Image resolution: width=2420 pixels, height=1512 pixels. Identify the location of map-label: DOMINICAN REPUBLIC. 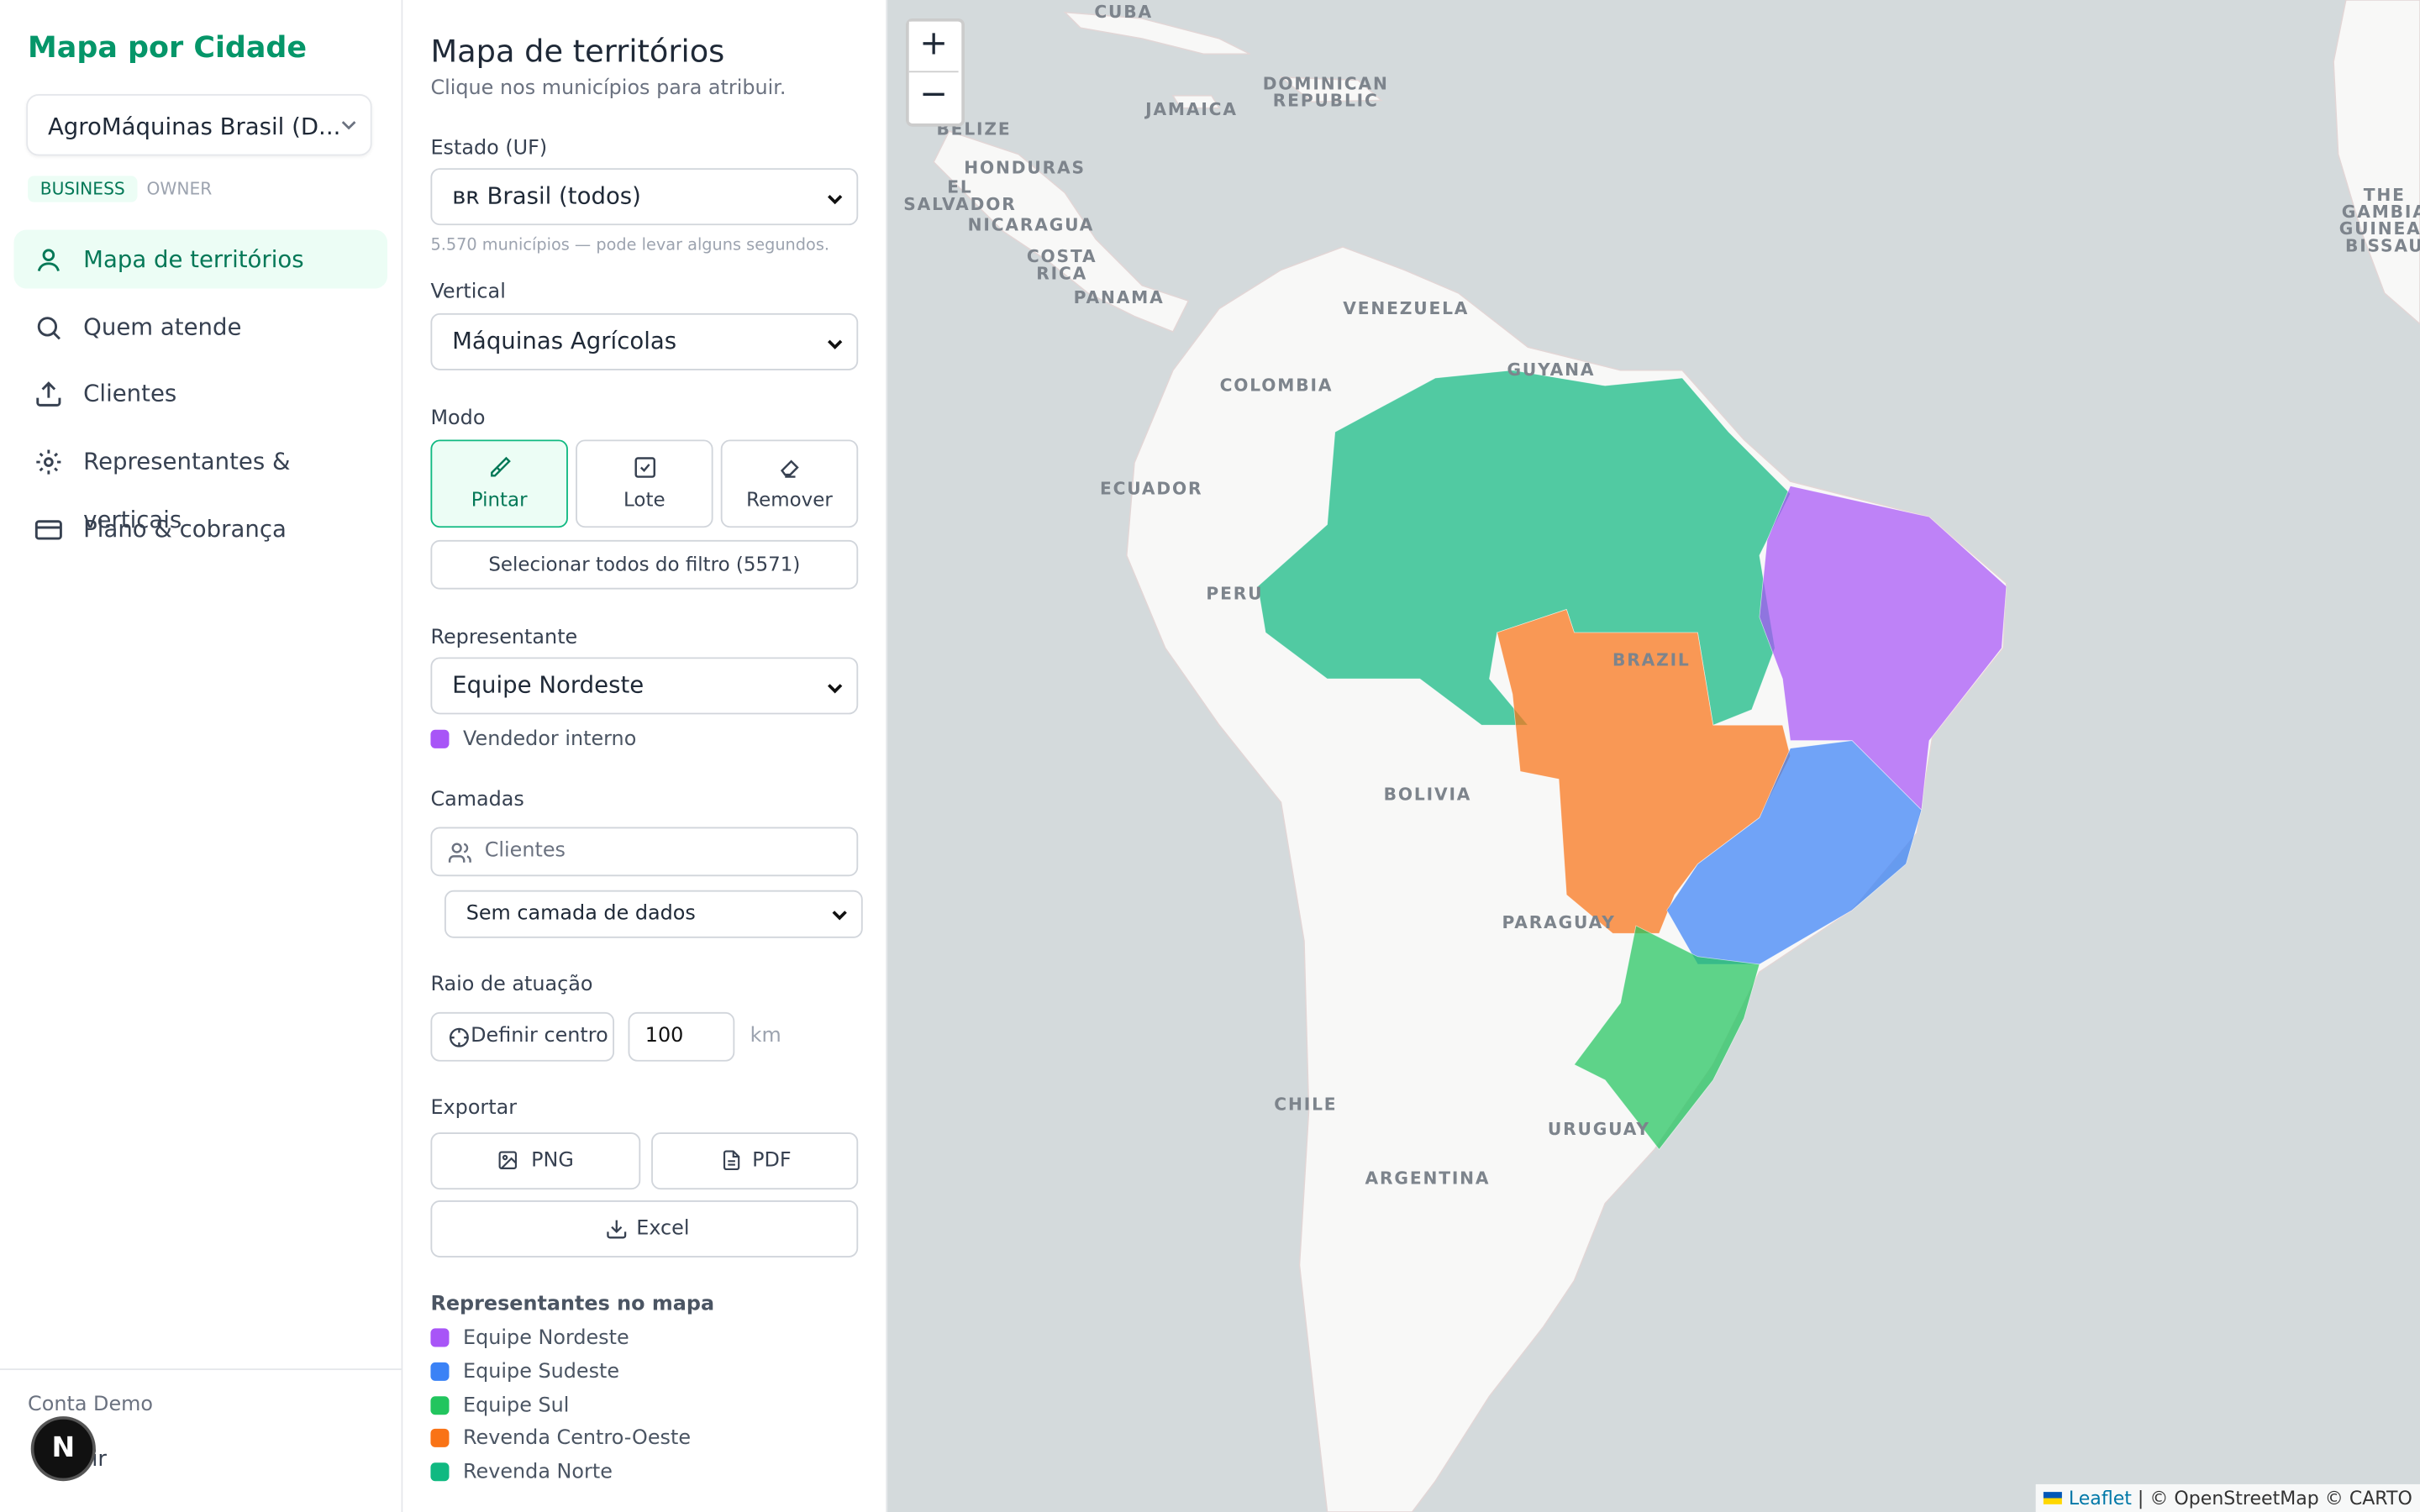
(1325, 93).